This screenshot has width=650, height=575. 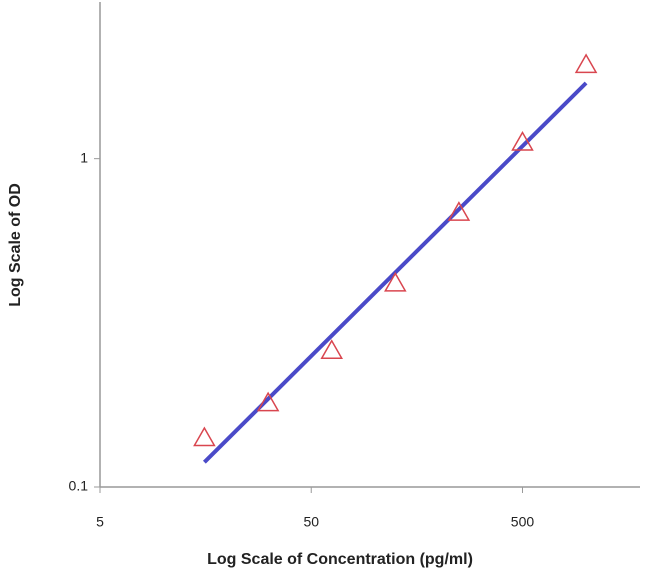 I want to click on x-tick-label: 500, so click(x=523, y=522).